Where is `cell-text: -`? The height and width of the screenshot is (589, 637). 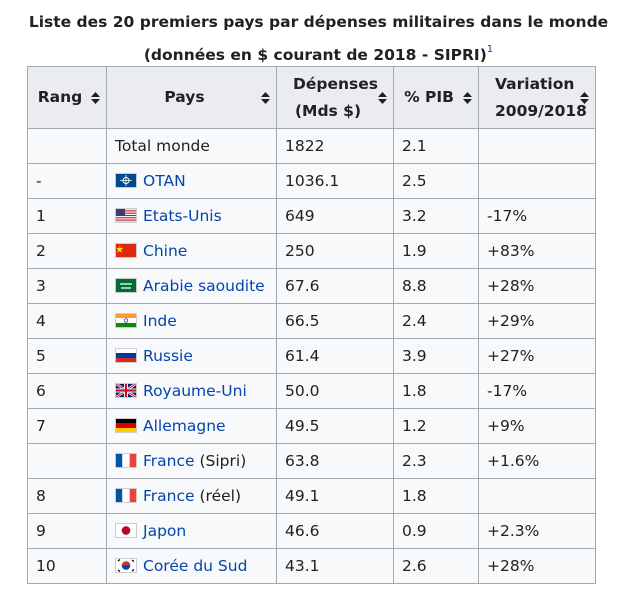
cell-text: - is located at coordinates (39, 181).